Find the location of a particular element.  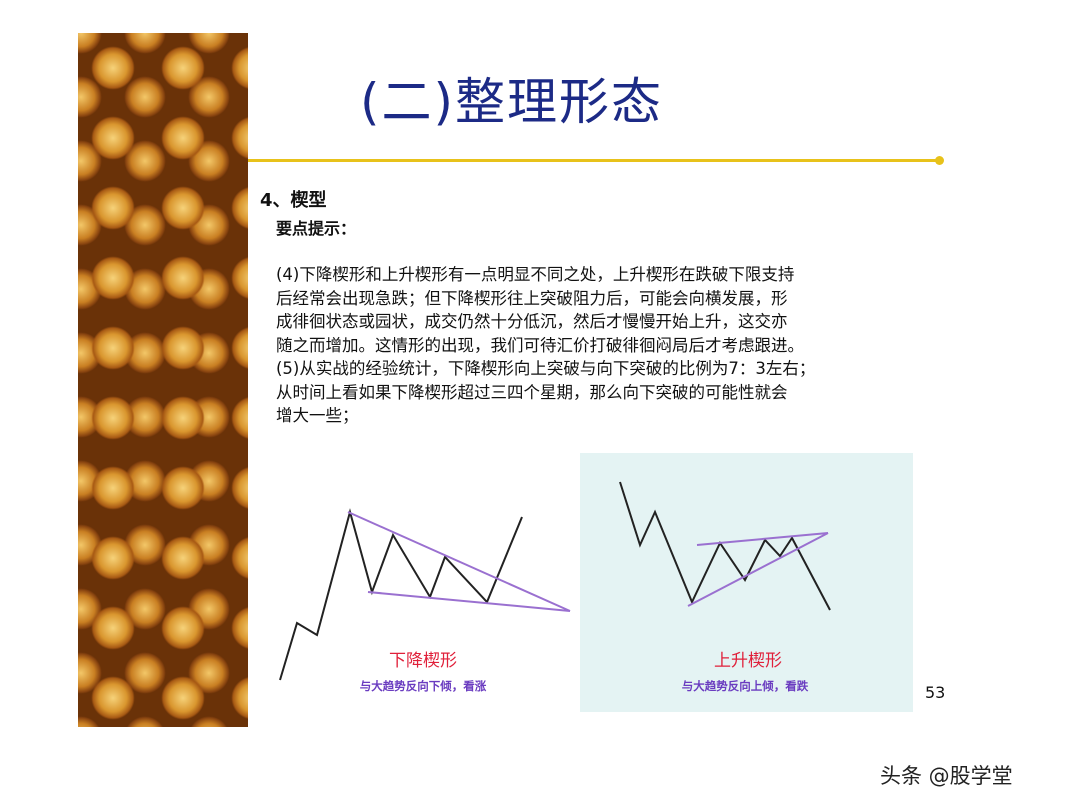

rising-wedge-upper-trendline is located at coordinates (762, 539).